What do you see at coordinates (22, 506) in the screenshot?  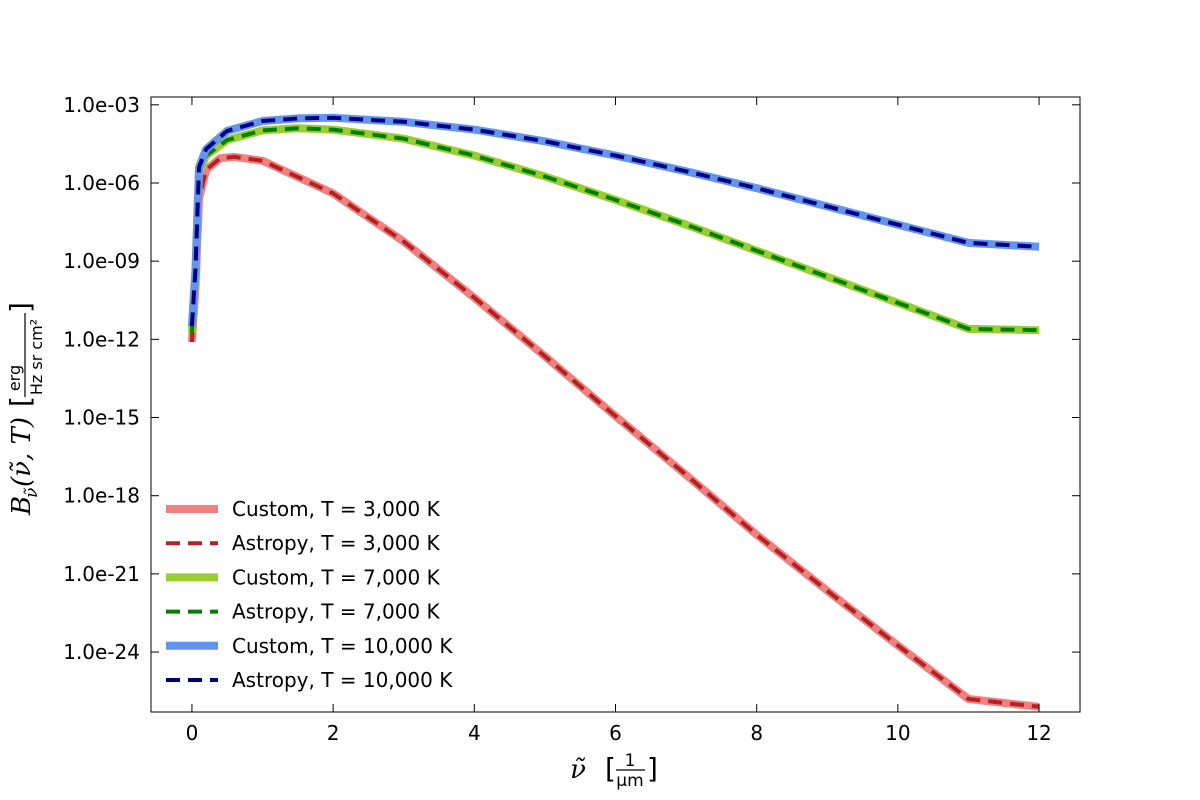 I see `y-label-b: B` at bounding box center [22, 506].